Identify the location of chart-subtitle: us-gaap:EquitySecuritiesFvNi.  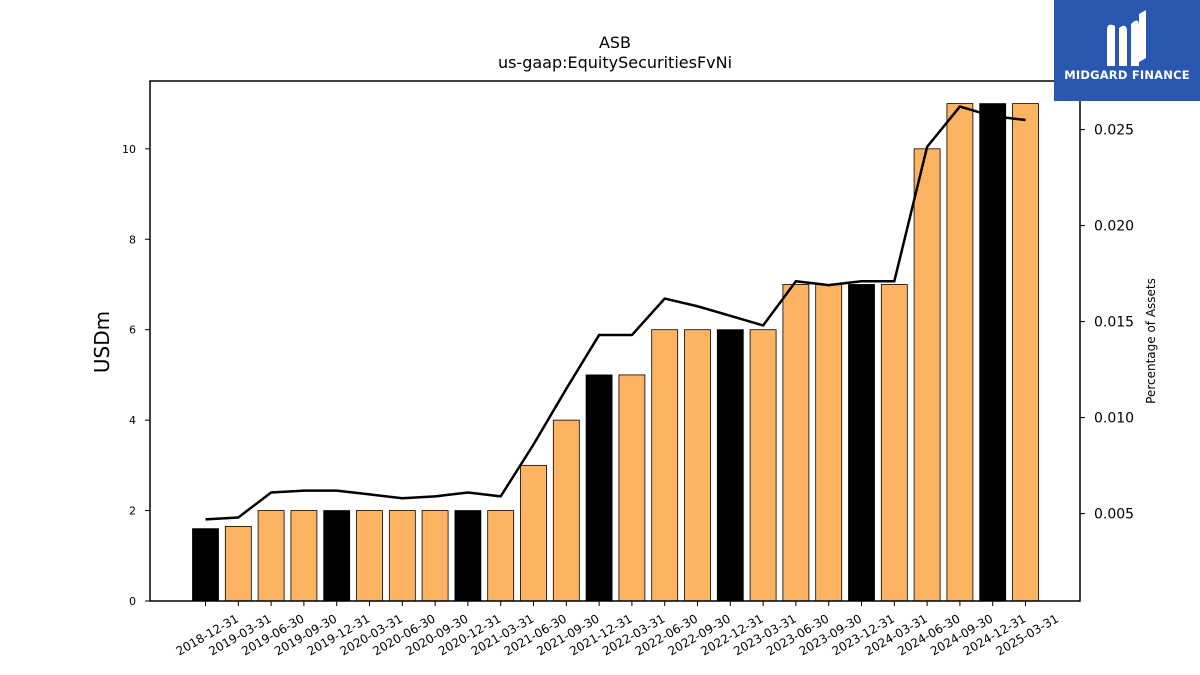
(615, 62).